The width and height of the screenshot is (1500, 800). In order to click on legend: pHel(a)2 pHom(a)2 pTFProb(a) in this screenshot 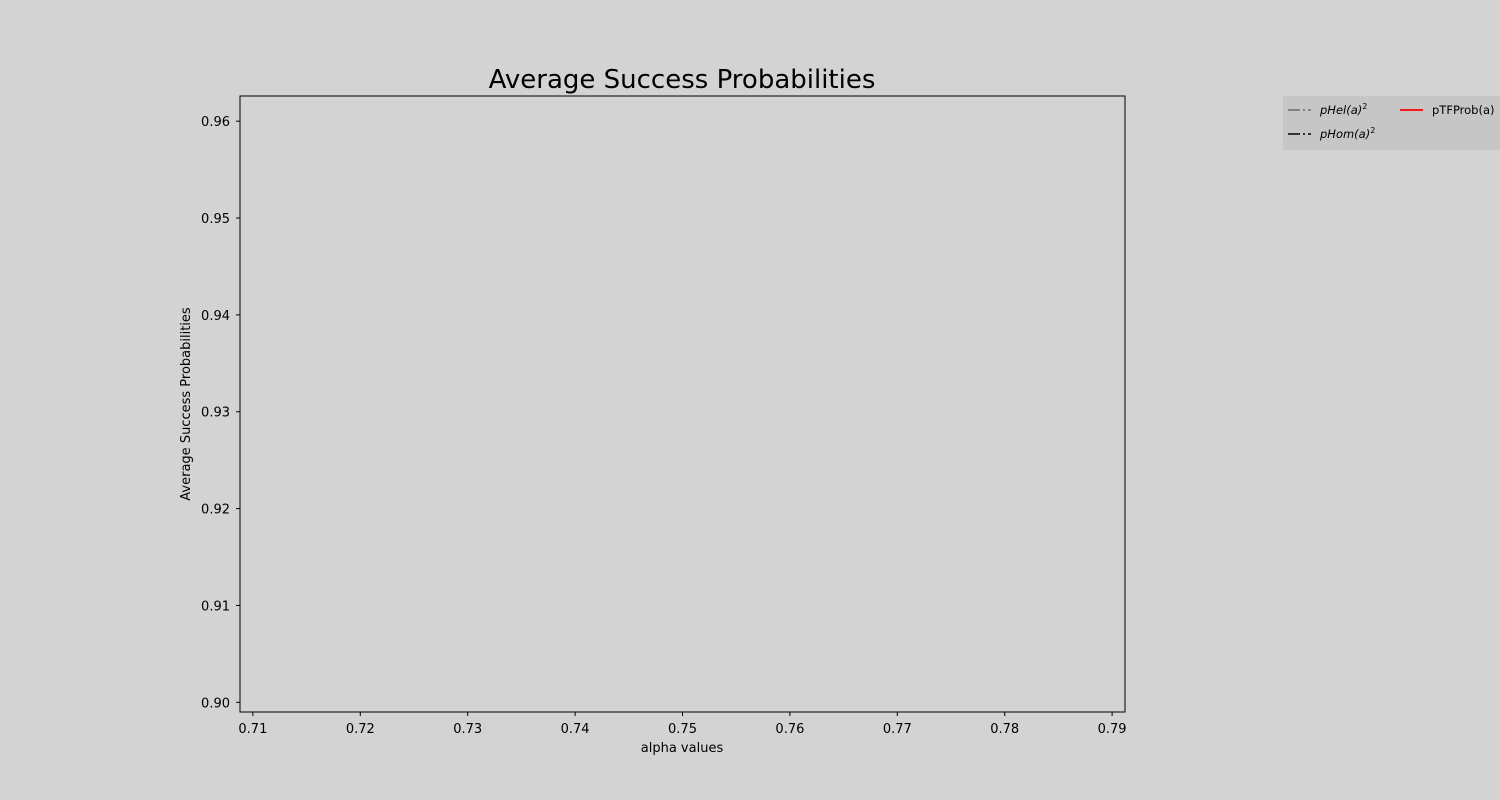, I will do `click(1391, 123)`.